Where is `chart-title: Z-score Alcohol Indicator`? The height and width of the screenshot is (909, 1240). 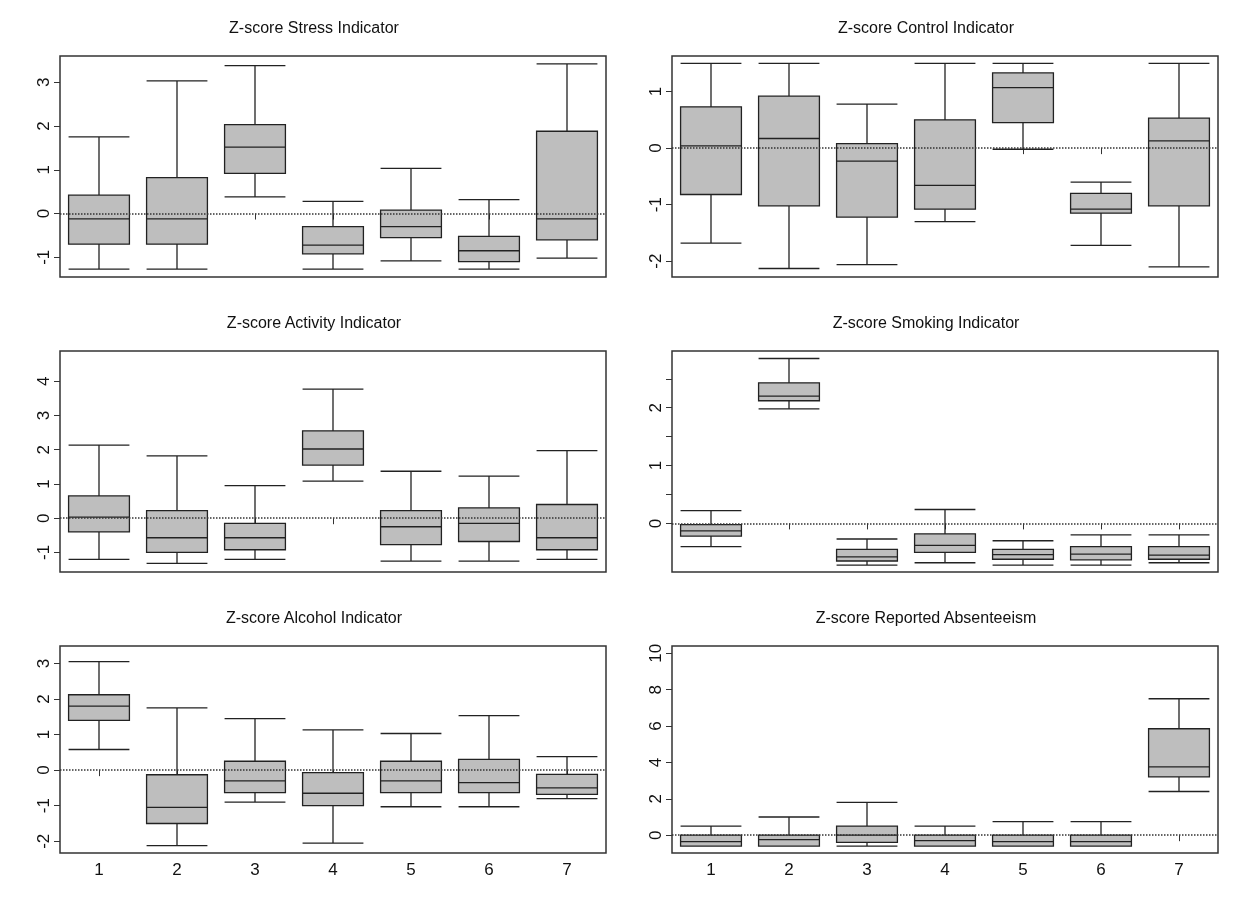
chart-title: Z-score Alcohol Indicator is located at coordinates (314, 617).